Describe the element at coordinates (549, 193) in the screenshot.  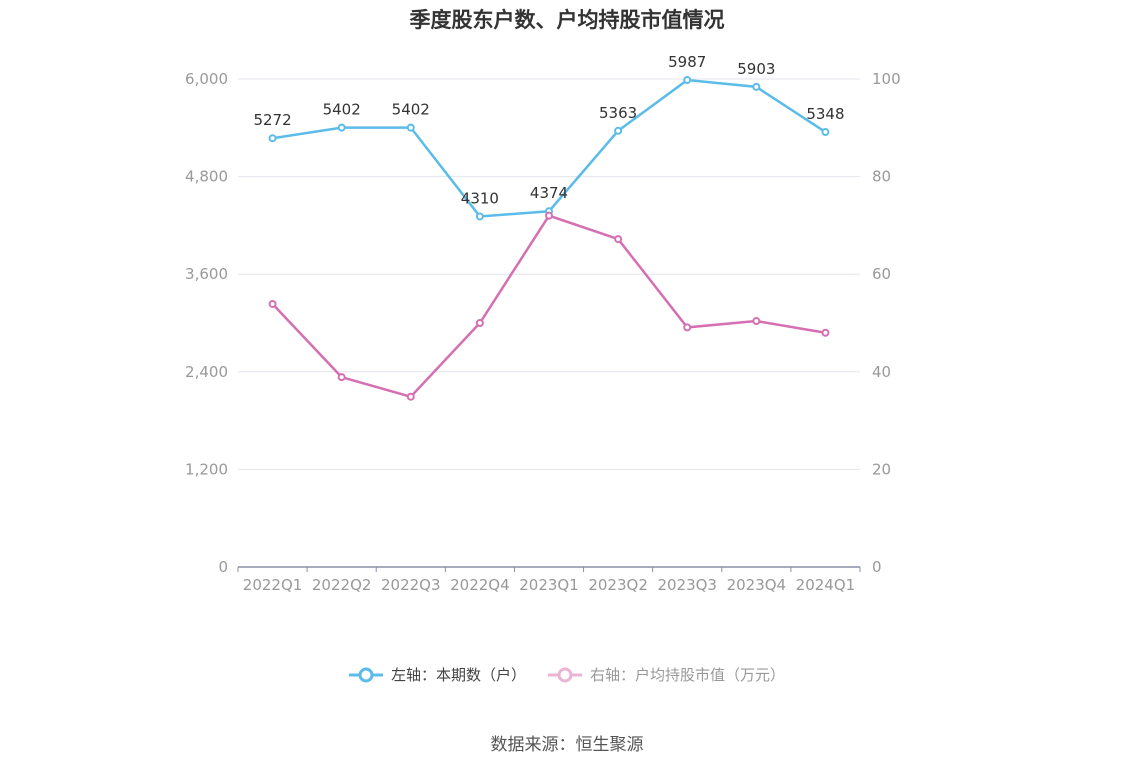
I see `data-label: 4374` at that location.